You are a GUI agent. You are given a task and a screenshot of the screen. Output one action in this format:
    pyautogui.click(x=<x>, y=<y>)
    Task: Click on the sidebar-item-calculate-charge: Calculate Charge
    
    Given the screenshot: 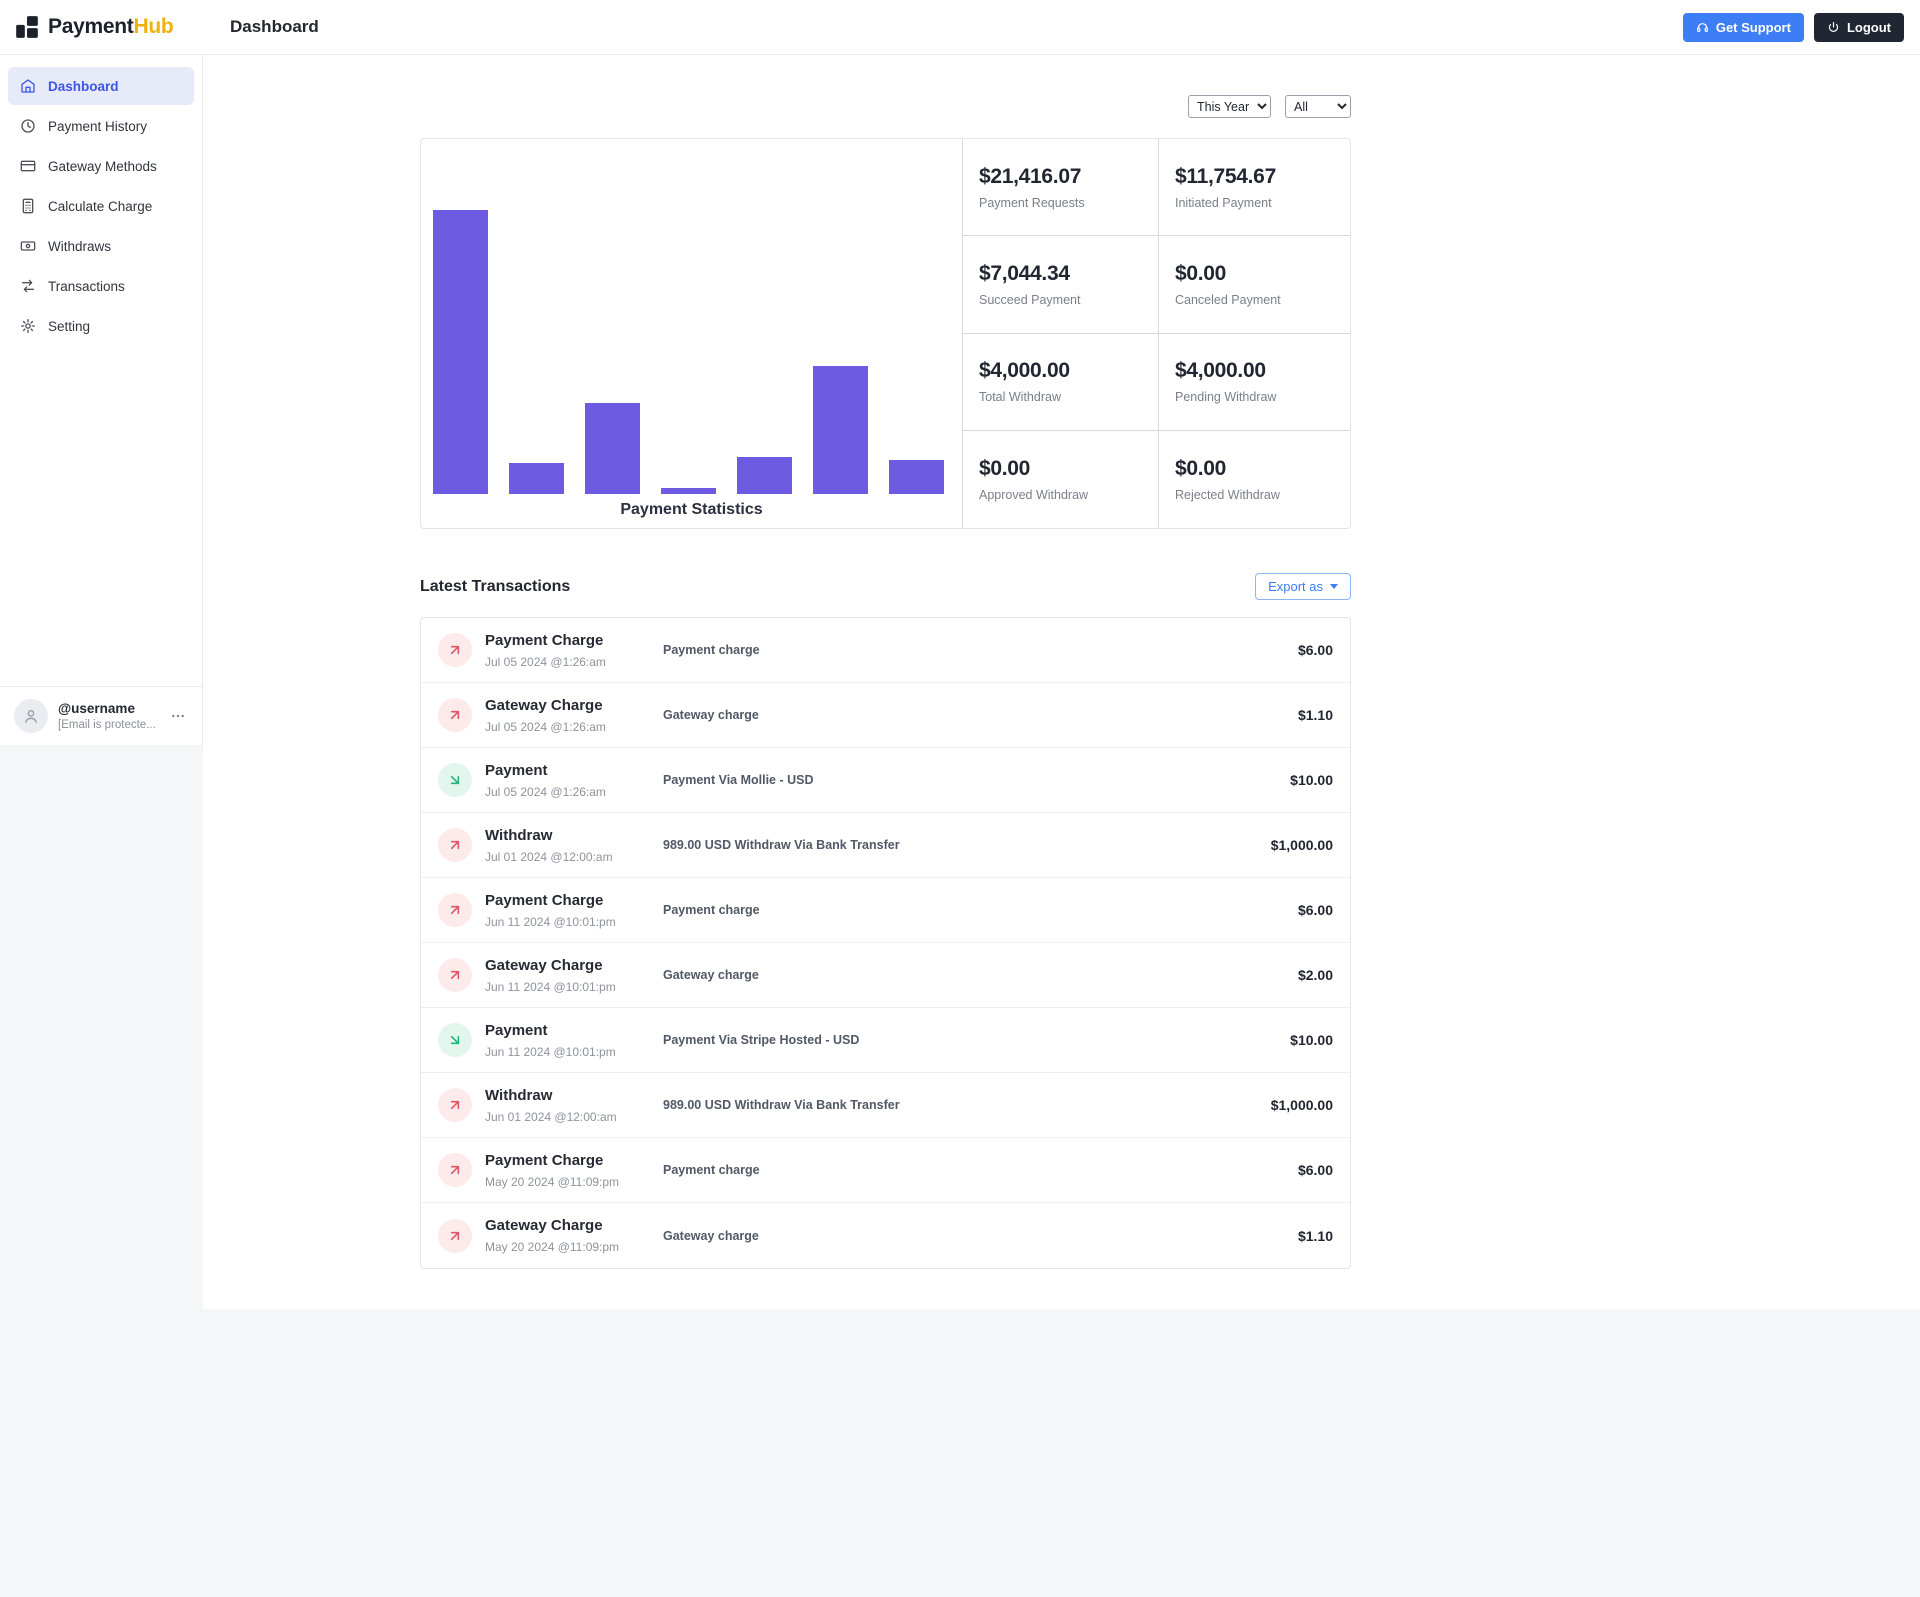 What is the action you would take?
    pyautogui.click(x=101, y=206)
    